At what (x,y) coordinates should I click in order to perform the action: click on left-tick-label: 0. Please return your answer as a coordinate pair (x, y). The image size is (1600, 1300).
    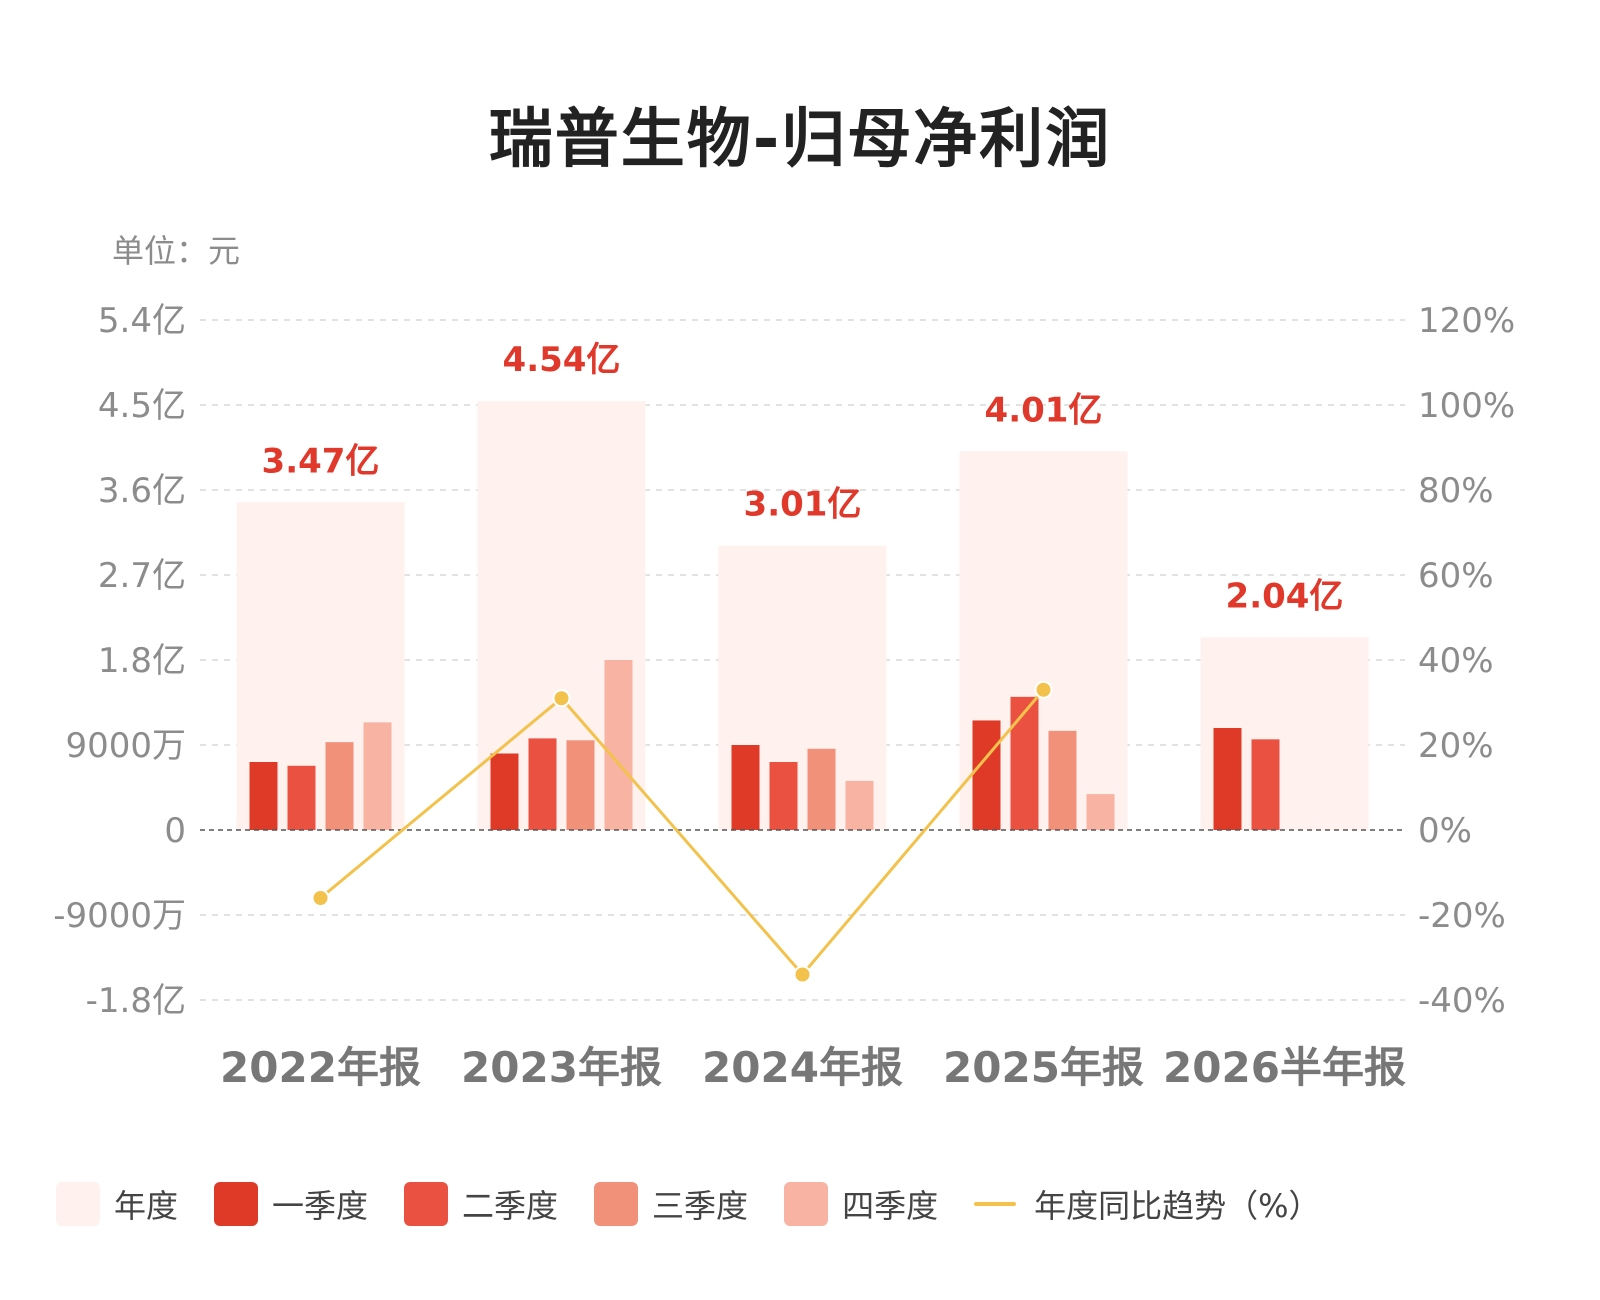
    Looking at the image, I should click on (175, 831).